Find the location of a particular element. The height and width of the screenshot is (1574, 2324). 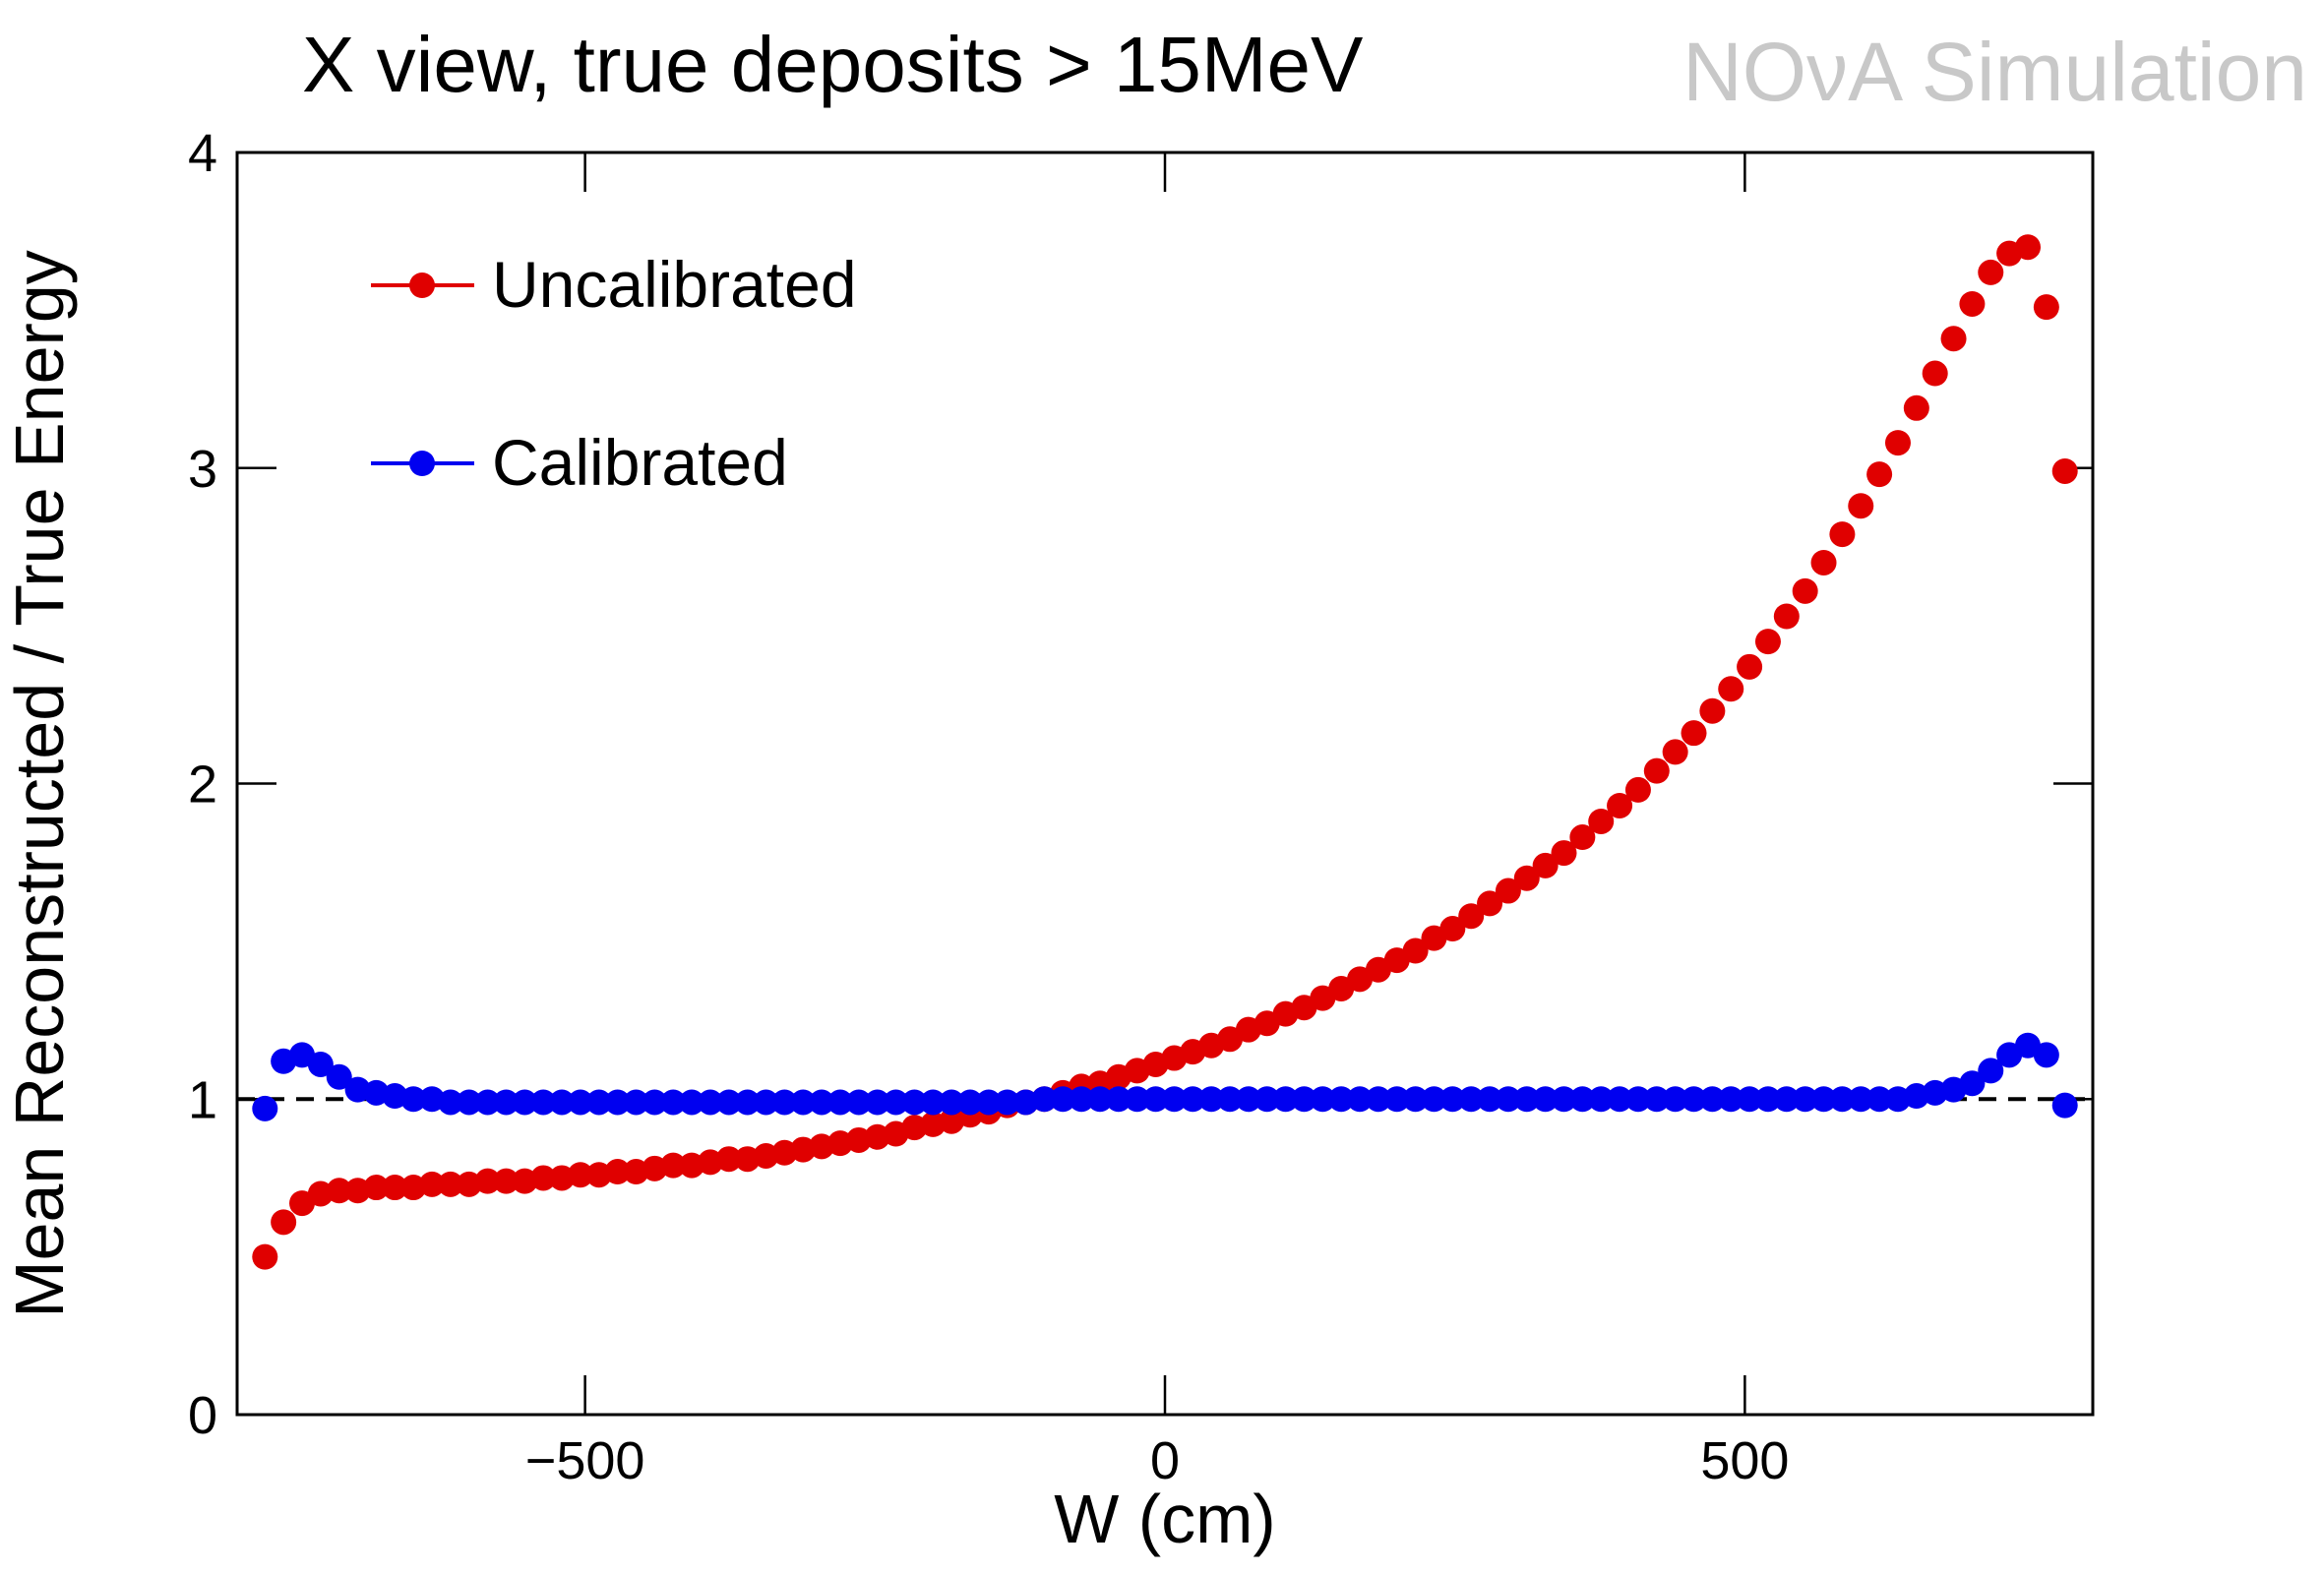

legend-label: Calibrated is located at coordinates (640, 463).